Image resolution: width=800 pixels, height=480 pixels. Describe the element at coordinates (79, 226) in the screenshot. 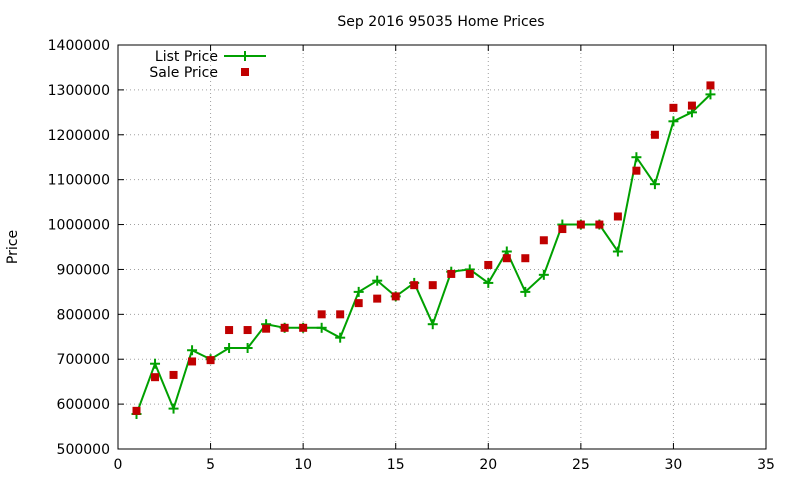

I see `y-tick-label: 1000000` at that location.